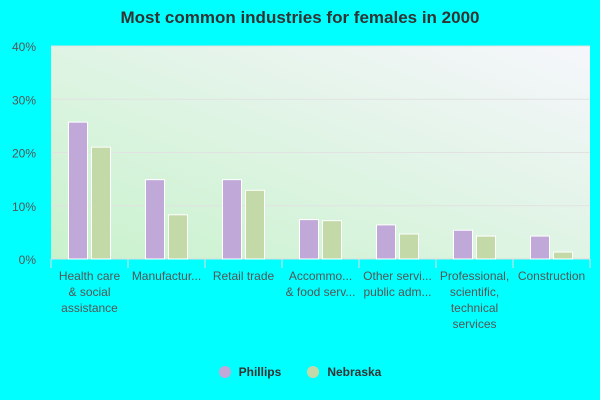  Describe the element at coordinates (244, 276) in the screenshot. I see `x-tick-label: Retail trade` at that location.